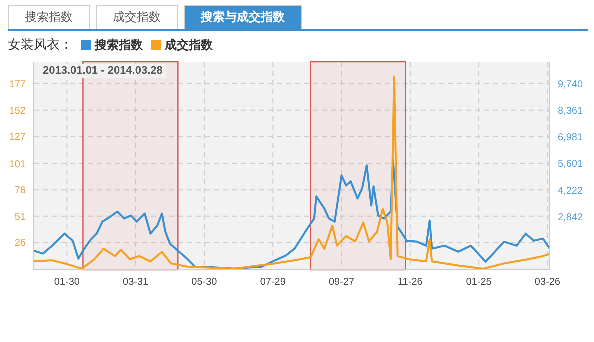  I want to click on x-tick-label: 09-27, so click(341, 282).